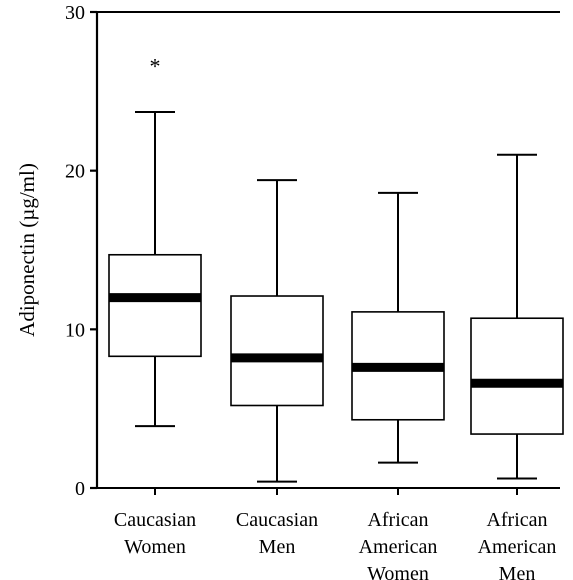 This screenshot has height=580, width=573. Describe the element at coordinates (398, 544) in the screenshot. I see `x-tick-label: African American Women` at that location.